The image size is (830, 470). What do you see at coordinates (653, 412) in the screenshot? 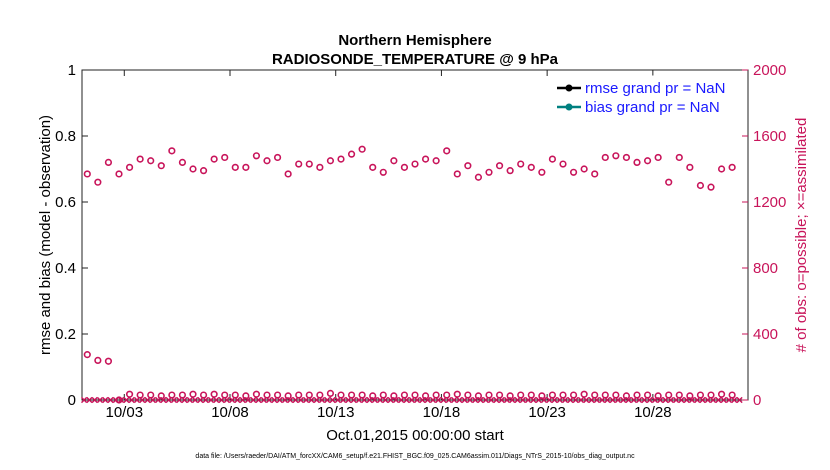
I see `x-tick-label: 10/28` at bounding box center [653, 412].